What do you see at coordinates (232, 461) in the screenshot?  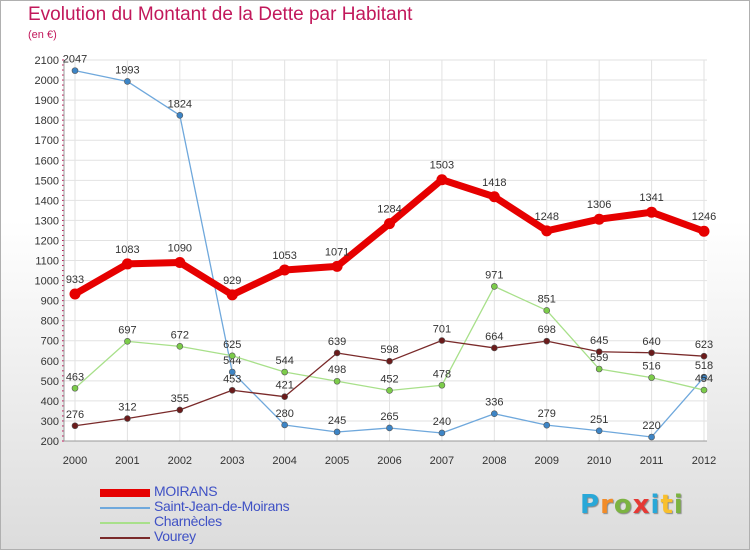 I see `x-tick-label: 2003` at bounding box center [232, 461].